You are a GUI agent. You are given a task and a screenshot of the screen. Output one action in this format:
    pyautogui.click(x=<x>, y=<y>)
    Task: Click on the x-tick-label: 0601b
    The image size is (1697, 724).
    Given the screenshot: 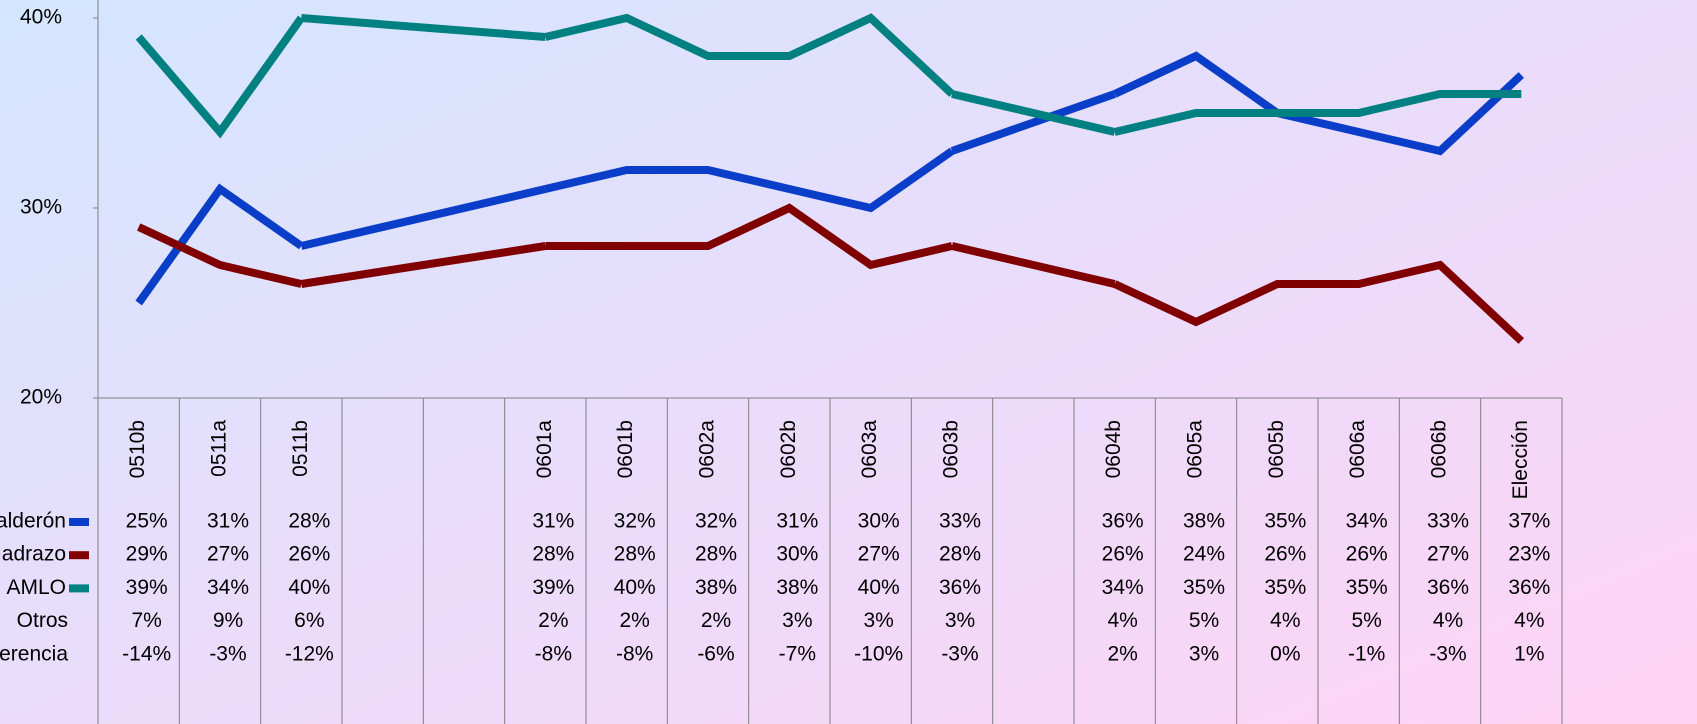 What is the action you would take?
    pyautogui.click(x=625, y=449)
    